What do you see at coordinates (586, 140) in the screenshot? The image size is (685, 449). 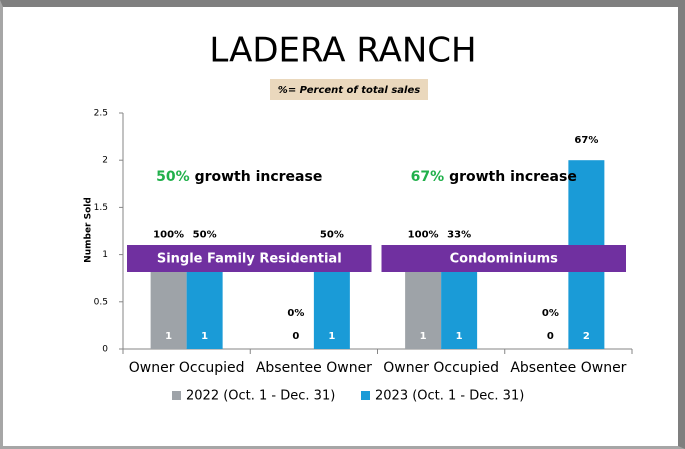 I see `percent-label: 67%` at bounding box center [586, 140].